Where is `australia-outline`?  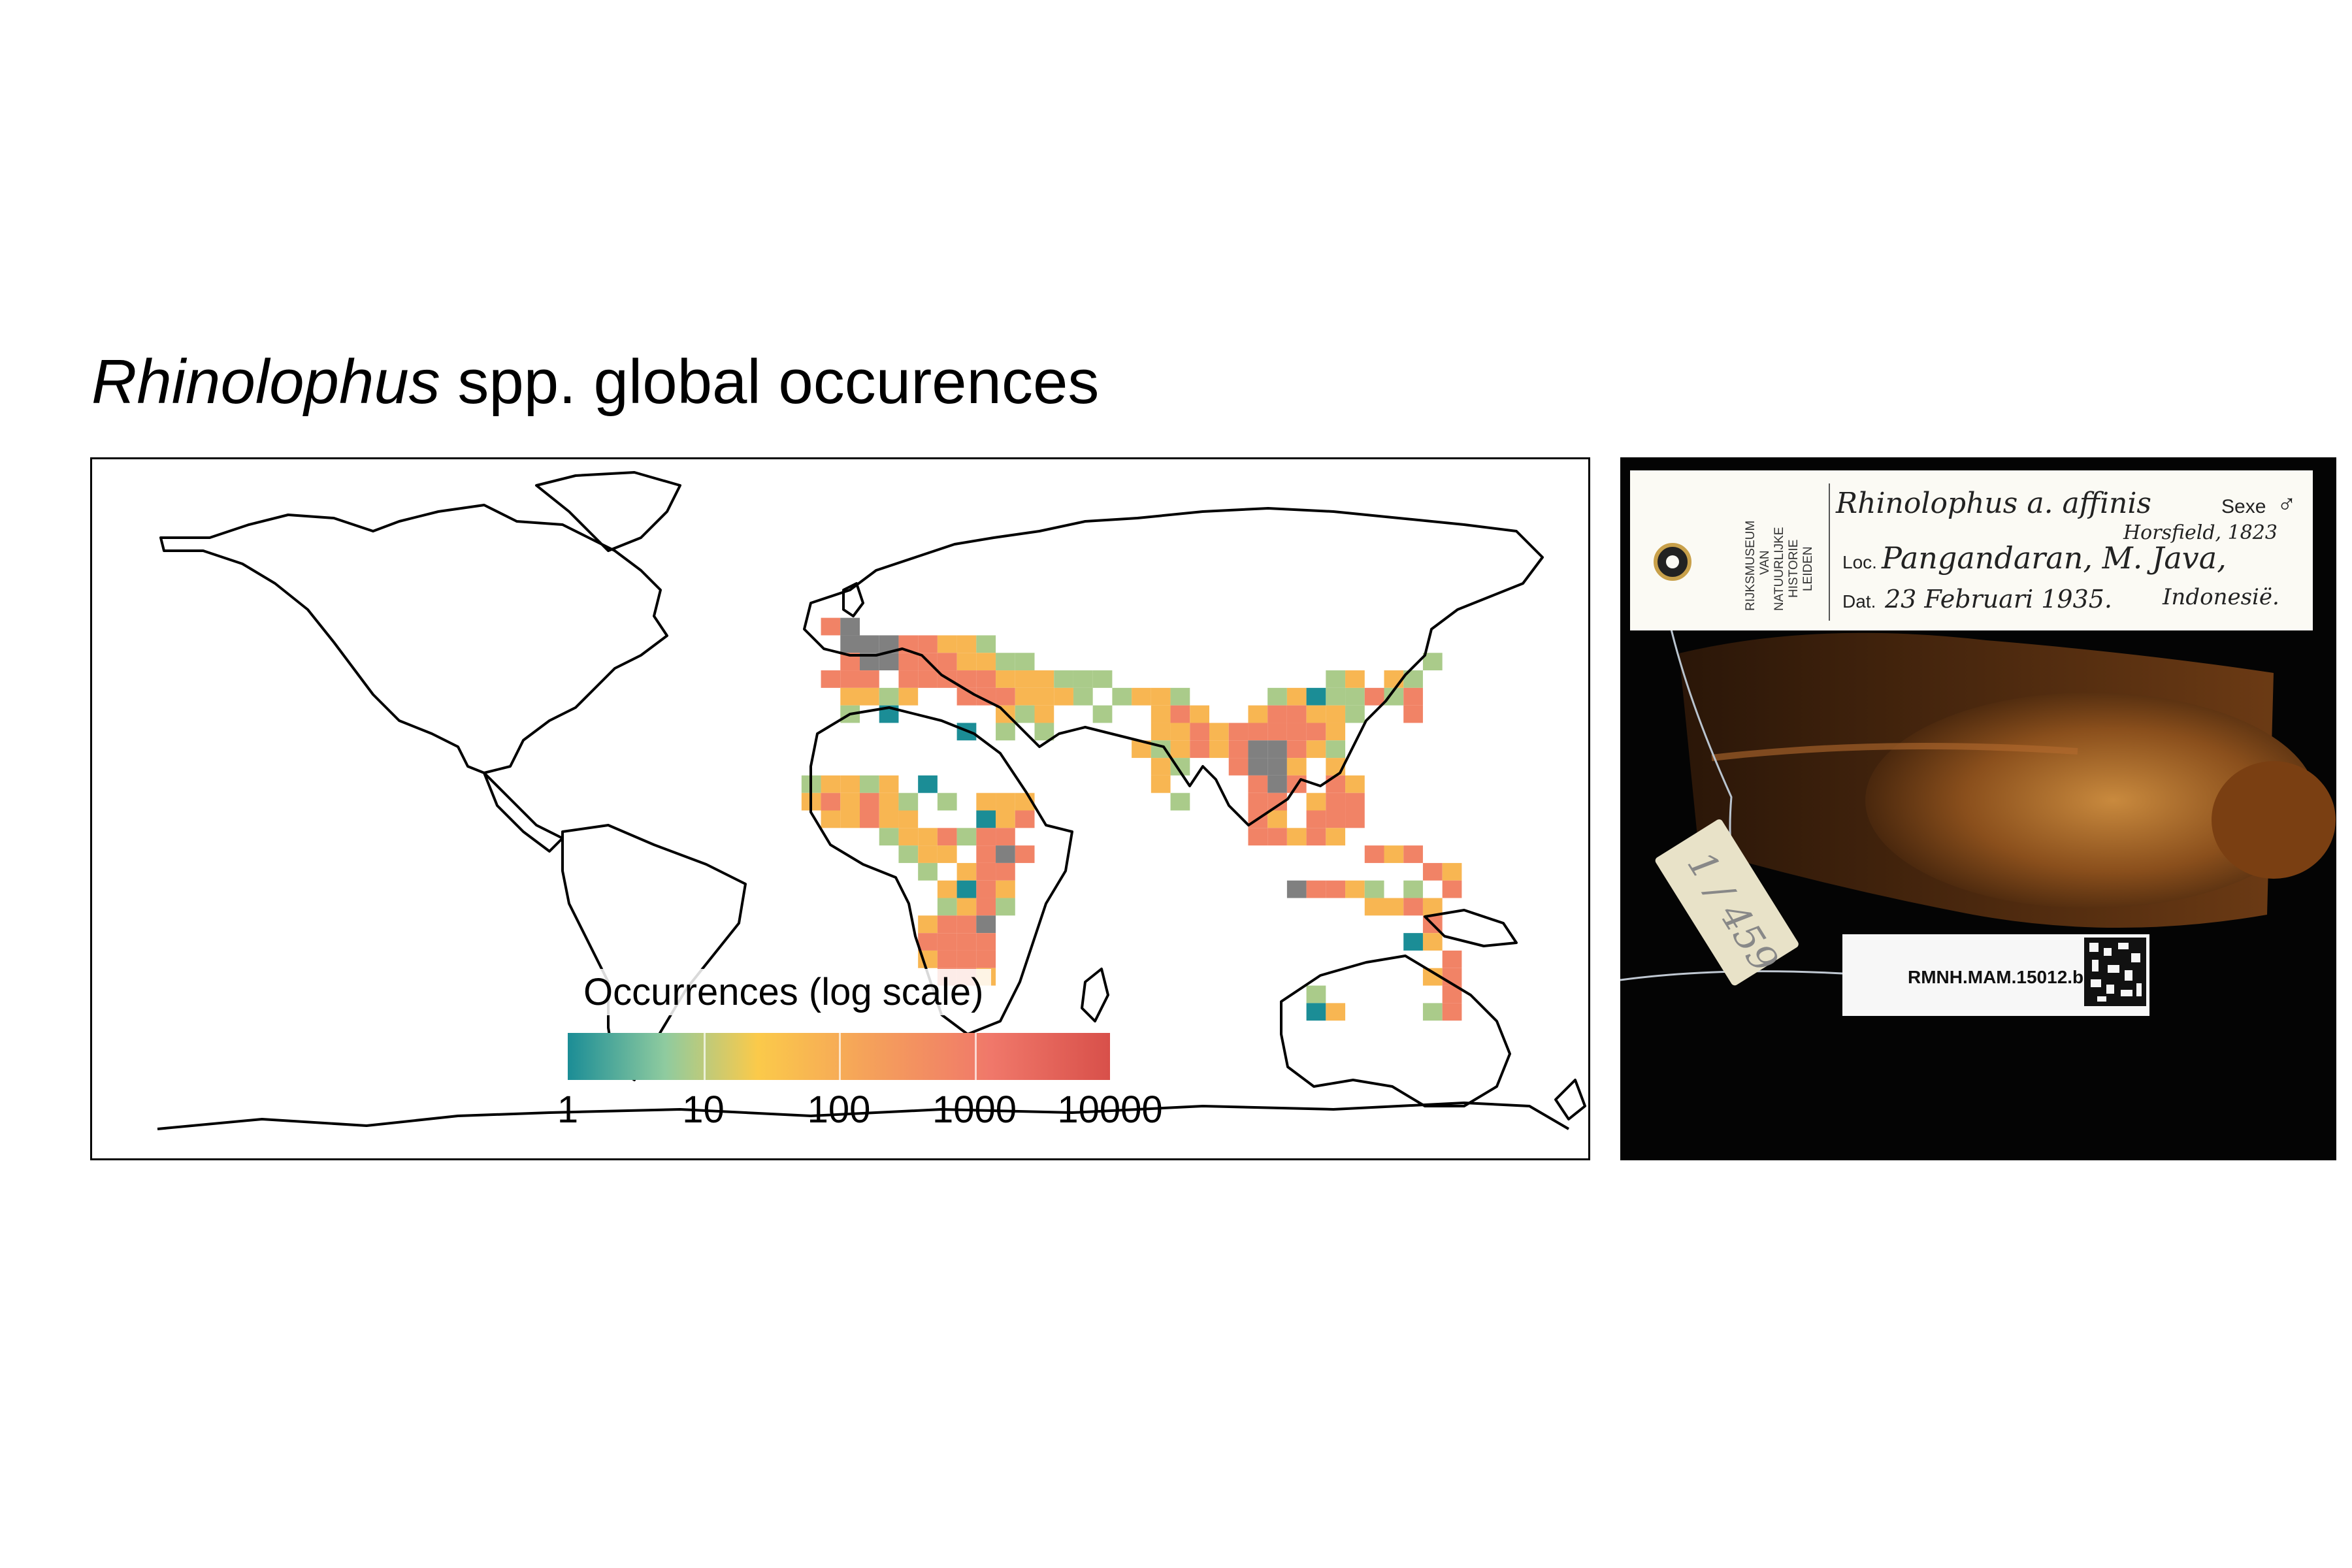
australia-outline is located at coordinates (1395, 1031).